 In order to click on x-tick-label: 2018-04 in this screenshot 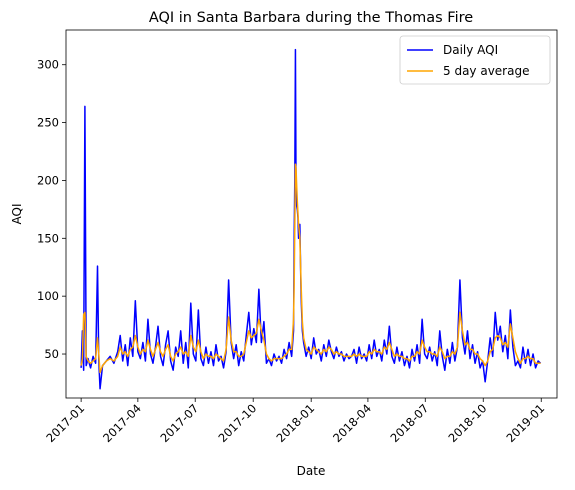, I will do `click(352, 423)`.